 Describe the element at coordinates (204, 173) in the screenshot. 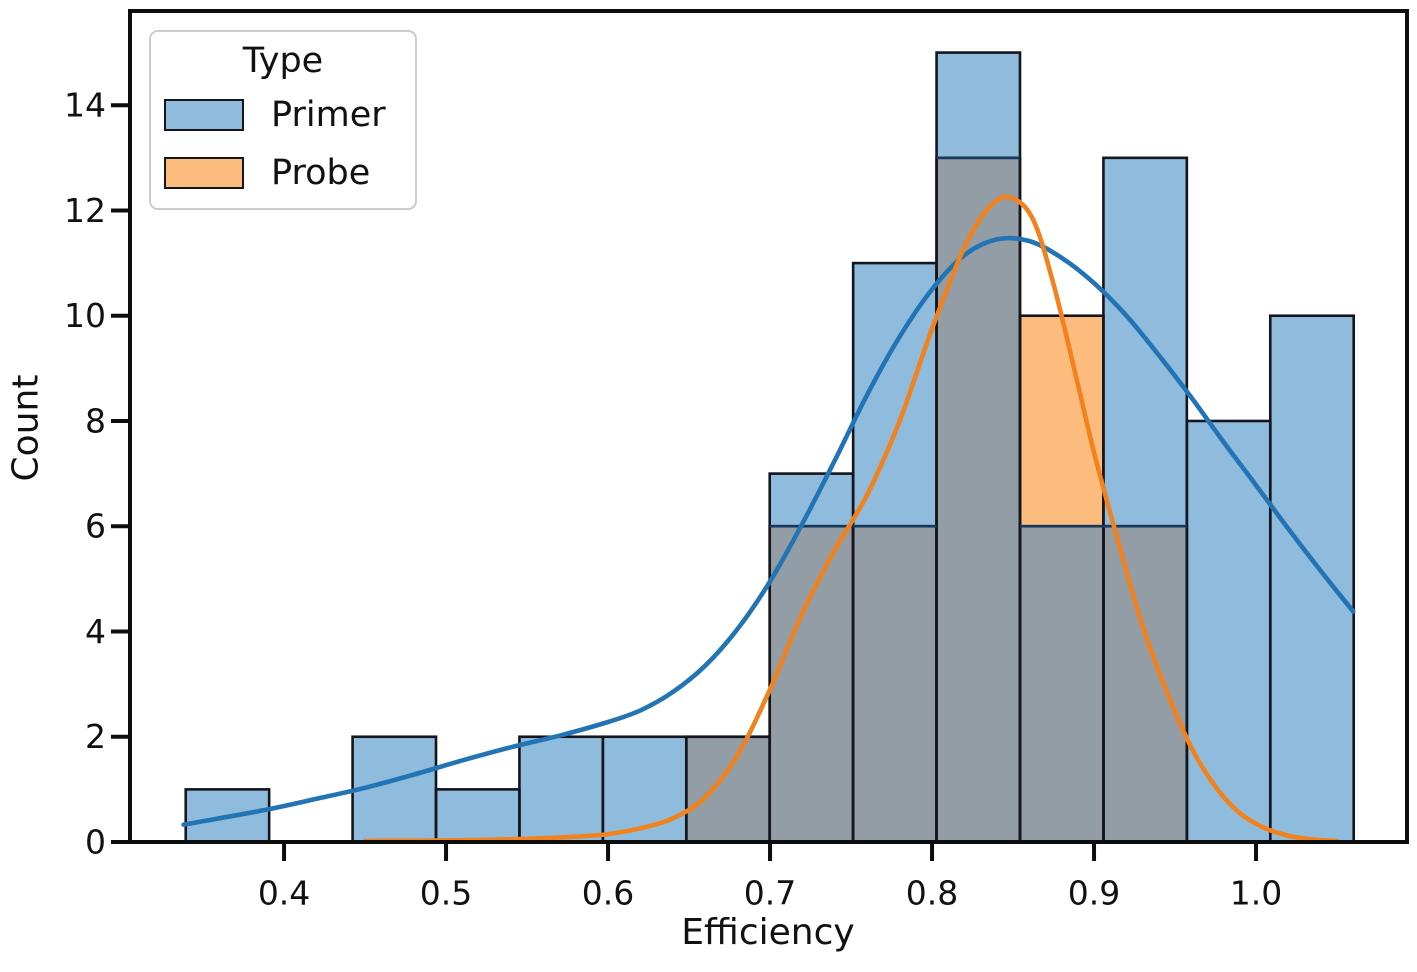

I see `probe-swatch-icon` at that location.